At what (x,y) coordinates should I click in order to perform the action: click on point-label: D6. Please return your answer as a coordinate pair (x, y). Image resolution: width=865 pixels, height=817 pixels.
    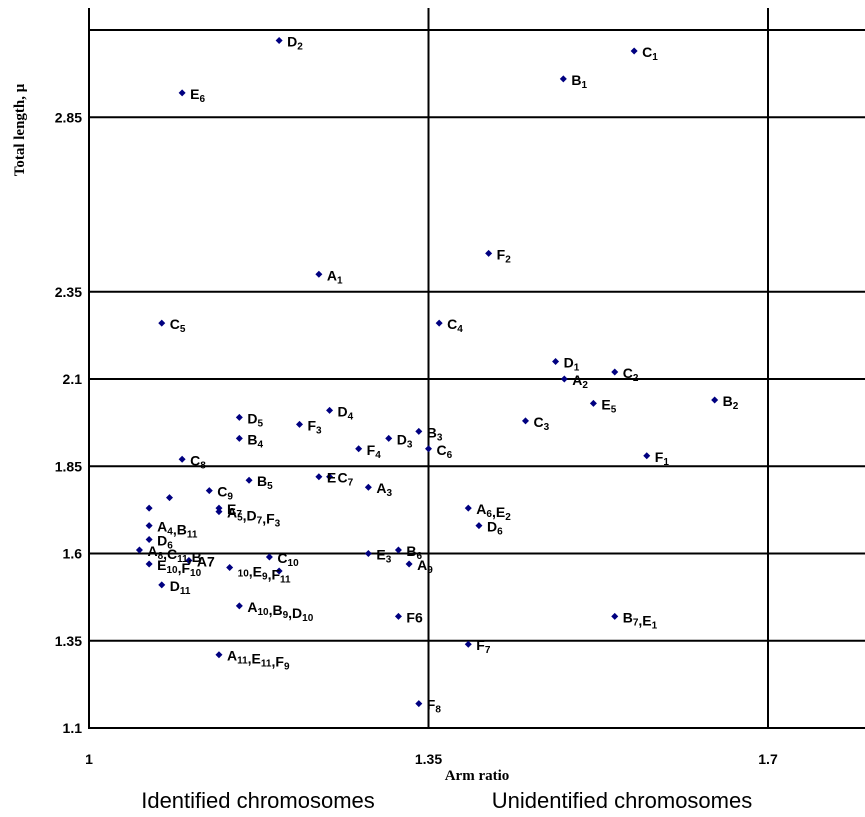
    Looking at the image, I should click on (165, 542).